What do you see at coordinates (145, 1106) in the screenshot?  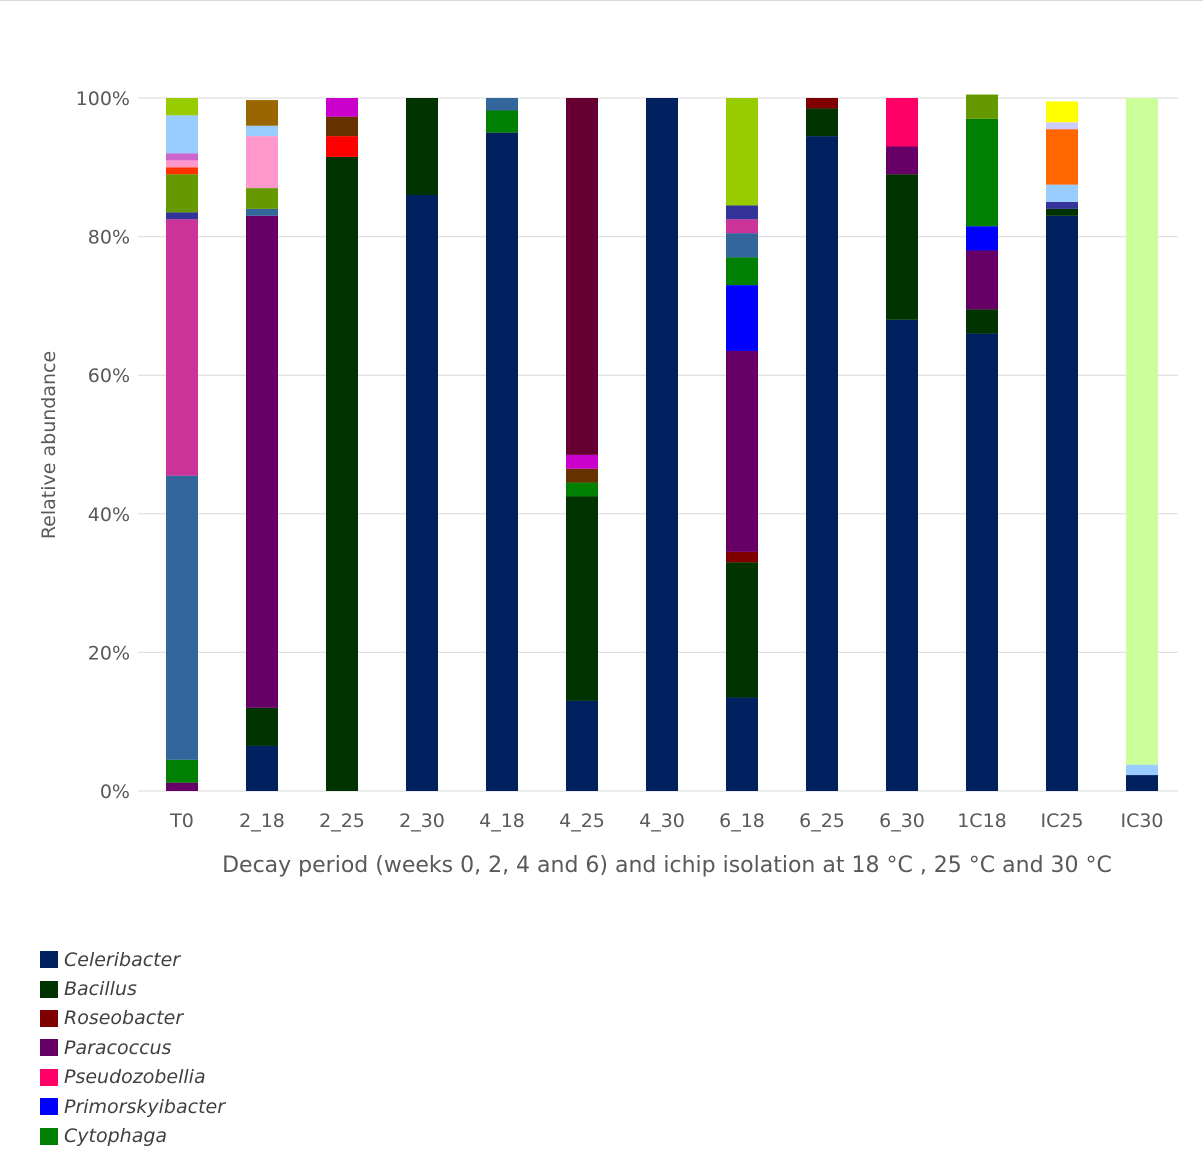 I see `legend-label: Primorskyibacter` at bounding box center [145, 1106].